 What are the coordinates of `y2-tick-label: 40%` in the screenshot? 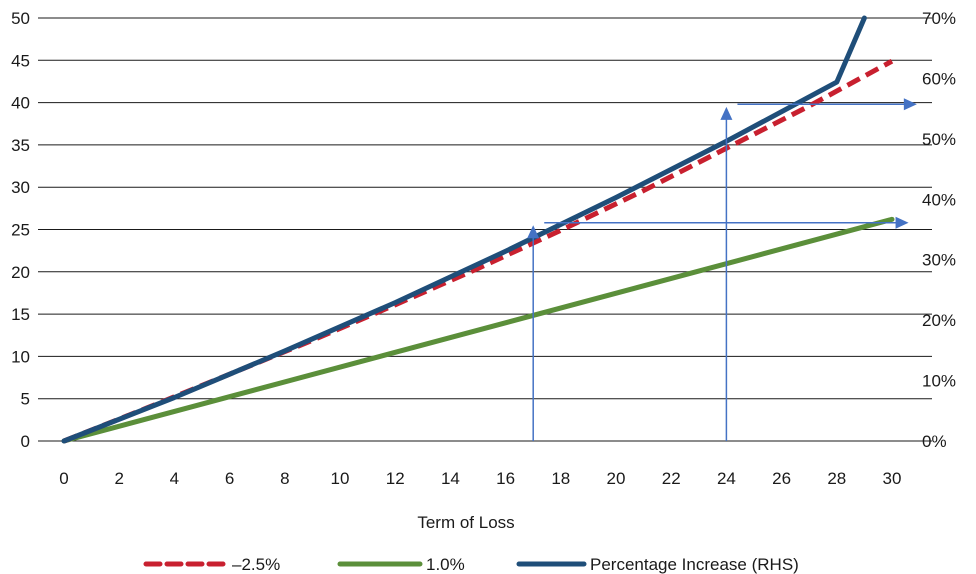 It's located at (939, 199).